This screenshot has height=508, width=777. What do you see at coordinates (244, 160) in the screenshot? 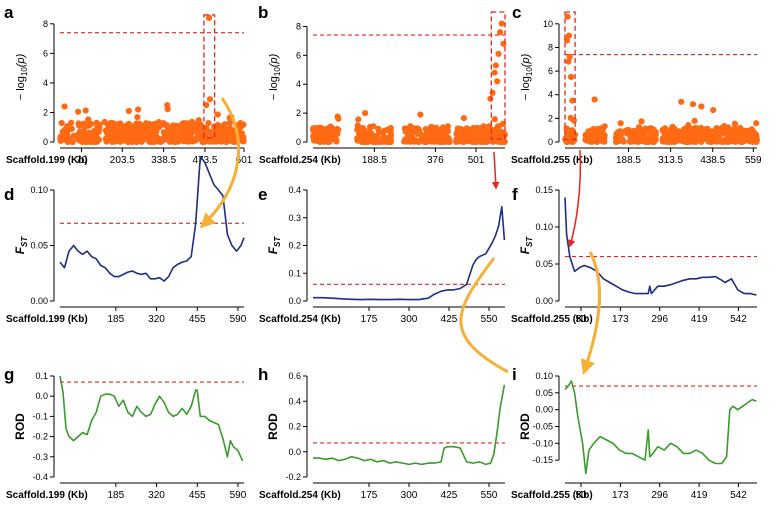
I see `x-tick-label: 601` at bounding box center [244, 160].